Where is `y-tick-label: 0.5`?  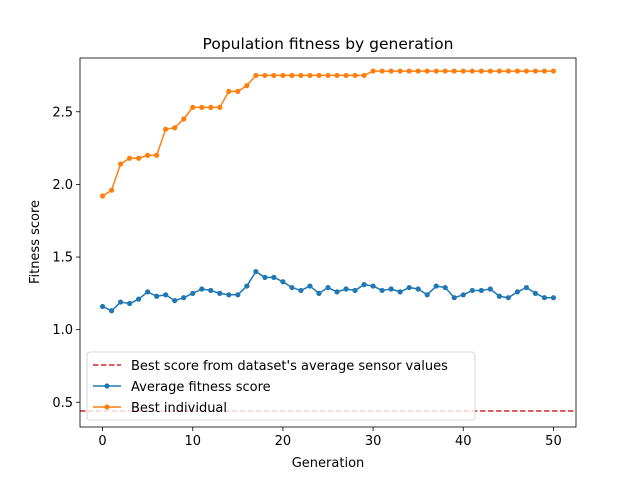 y-tick-label: 0.5 is located at coordinates (62, 403).